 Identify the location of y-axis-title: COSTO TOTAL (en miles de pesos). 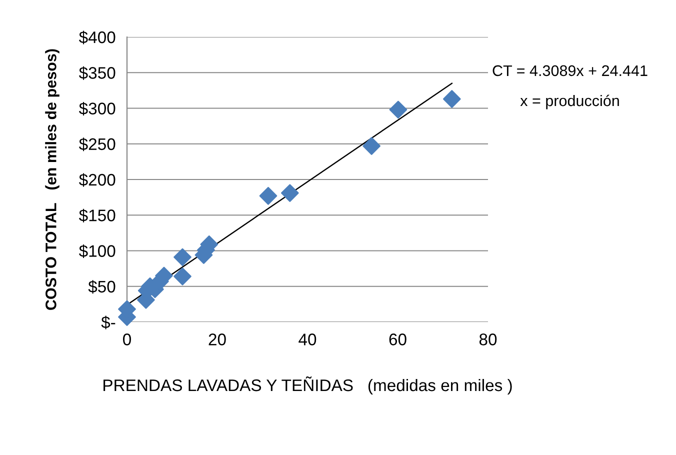
(52, 179).